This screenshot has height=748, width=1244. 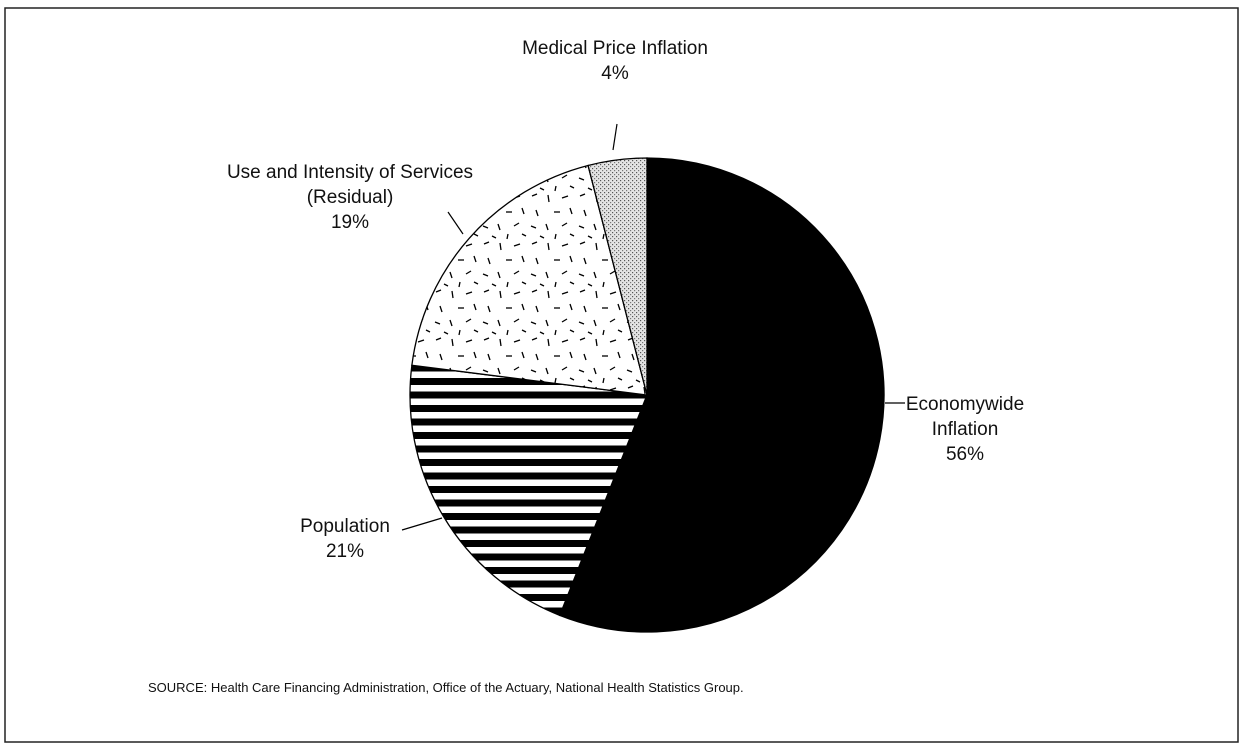 What do you see at coordinates (615, 48) in the screenshot?
I see `slice-name: Medical Price Inflation` at bounding box center [615, 48].